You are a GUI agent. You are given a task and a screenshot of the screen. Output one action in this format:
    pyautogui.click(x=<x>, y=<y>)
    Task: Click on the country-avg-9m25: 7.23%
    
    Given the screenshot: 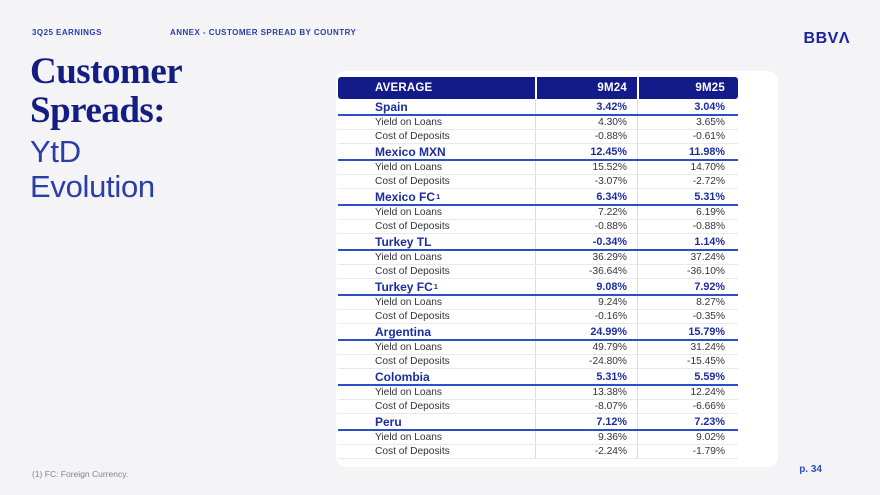 What is the action you would take?
    pyautogui.click(x=687, y=421)
    